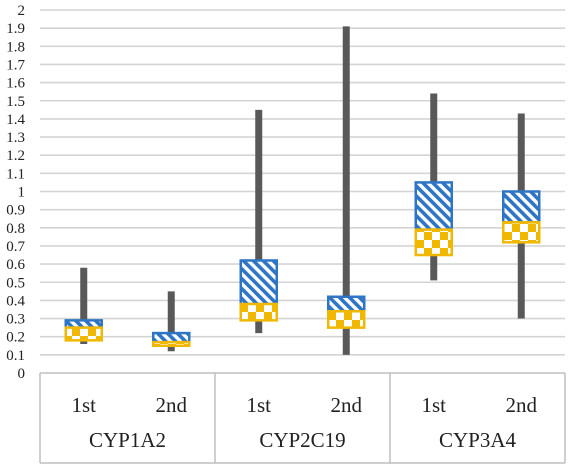 The height and width of the screenshot is (465, 568). Describe the element at coordinates (15, 174) in the screenshot. I see `y-tick-label: 1.1` at that location.